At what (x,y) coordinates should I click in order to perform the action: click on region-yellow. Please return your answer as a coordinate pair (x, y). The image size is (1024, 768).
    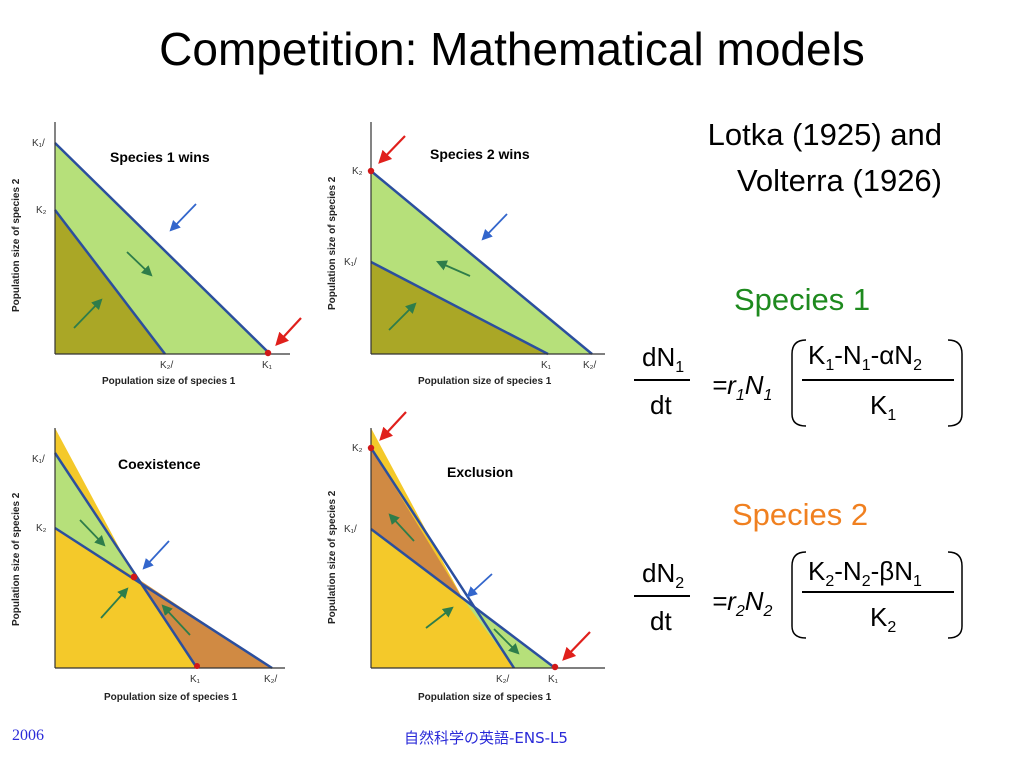
    Looking at the image, I should click on (463, 548).